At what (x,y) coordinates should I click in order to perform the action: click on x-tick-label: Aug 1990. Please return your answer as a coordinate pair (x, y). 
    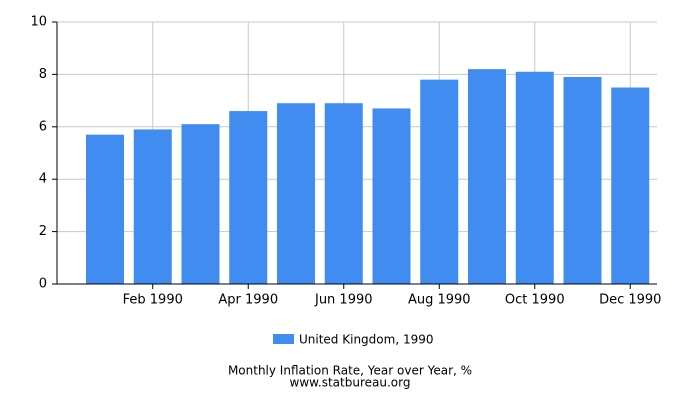
    Looking at the image, I should click on (439, 300).